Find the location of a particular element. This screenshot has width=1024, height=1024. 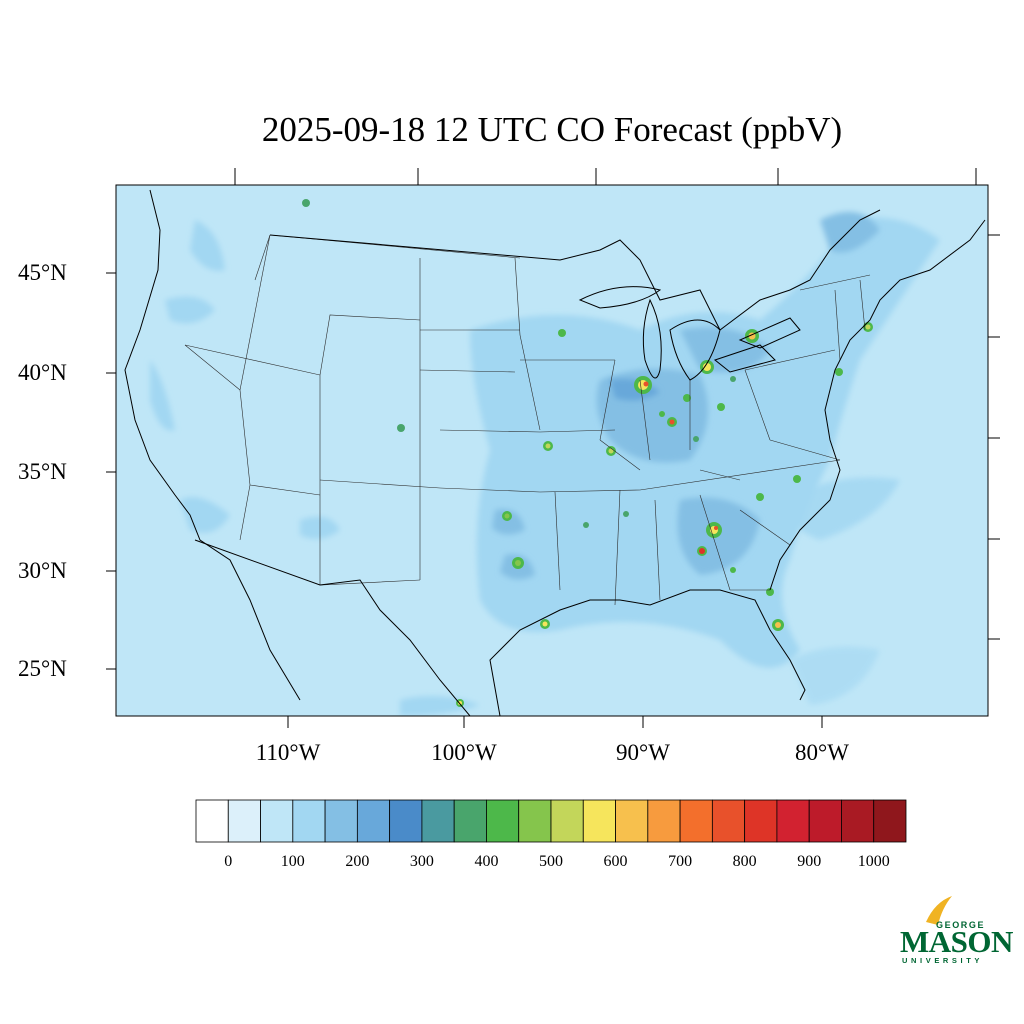

lon-label-90w: 90°W is located at coordinates (643, 752).